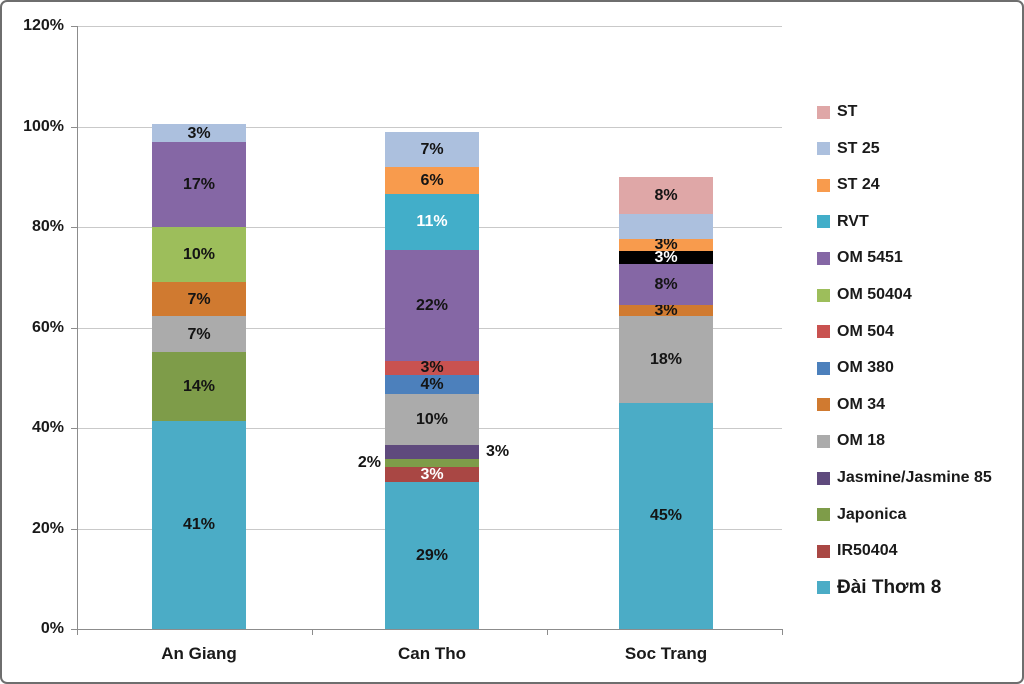  Describe the element at coordinates (858, 148) in the screenshot. I see `legend-label: ST 25` at that location.